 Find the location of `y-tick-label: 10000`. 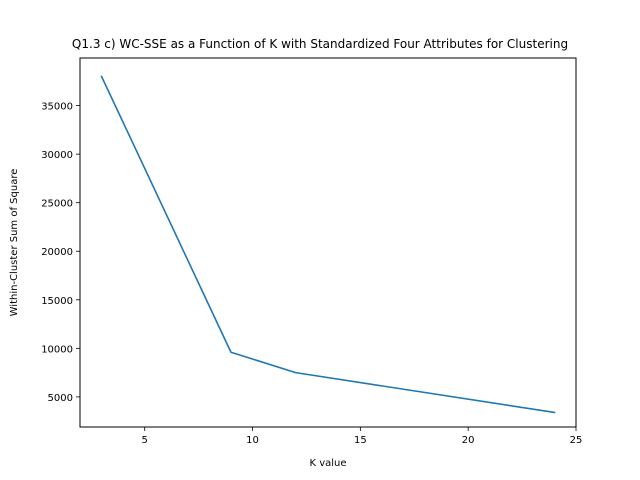

y-tick-label: 10000 is located at coordinates (57, 349).